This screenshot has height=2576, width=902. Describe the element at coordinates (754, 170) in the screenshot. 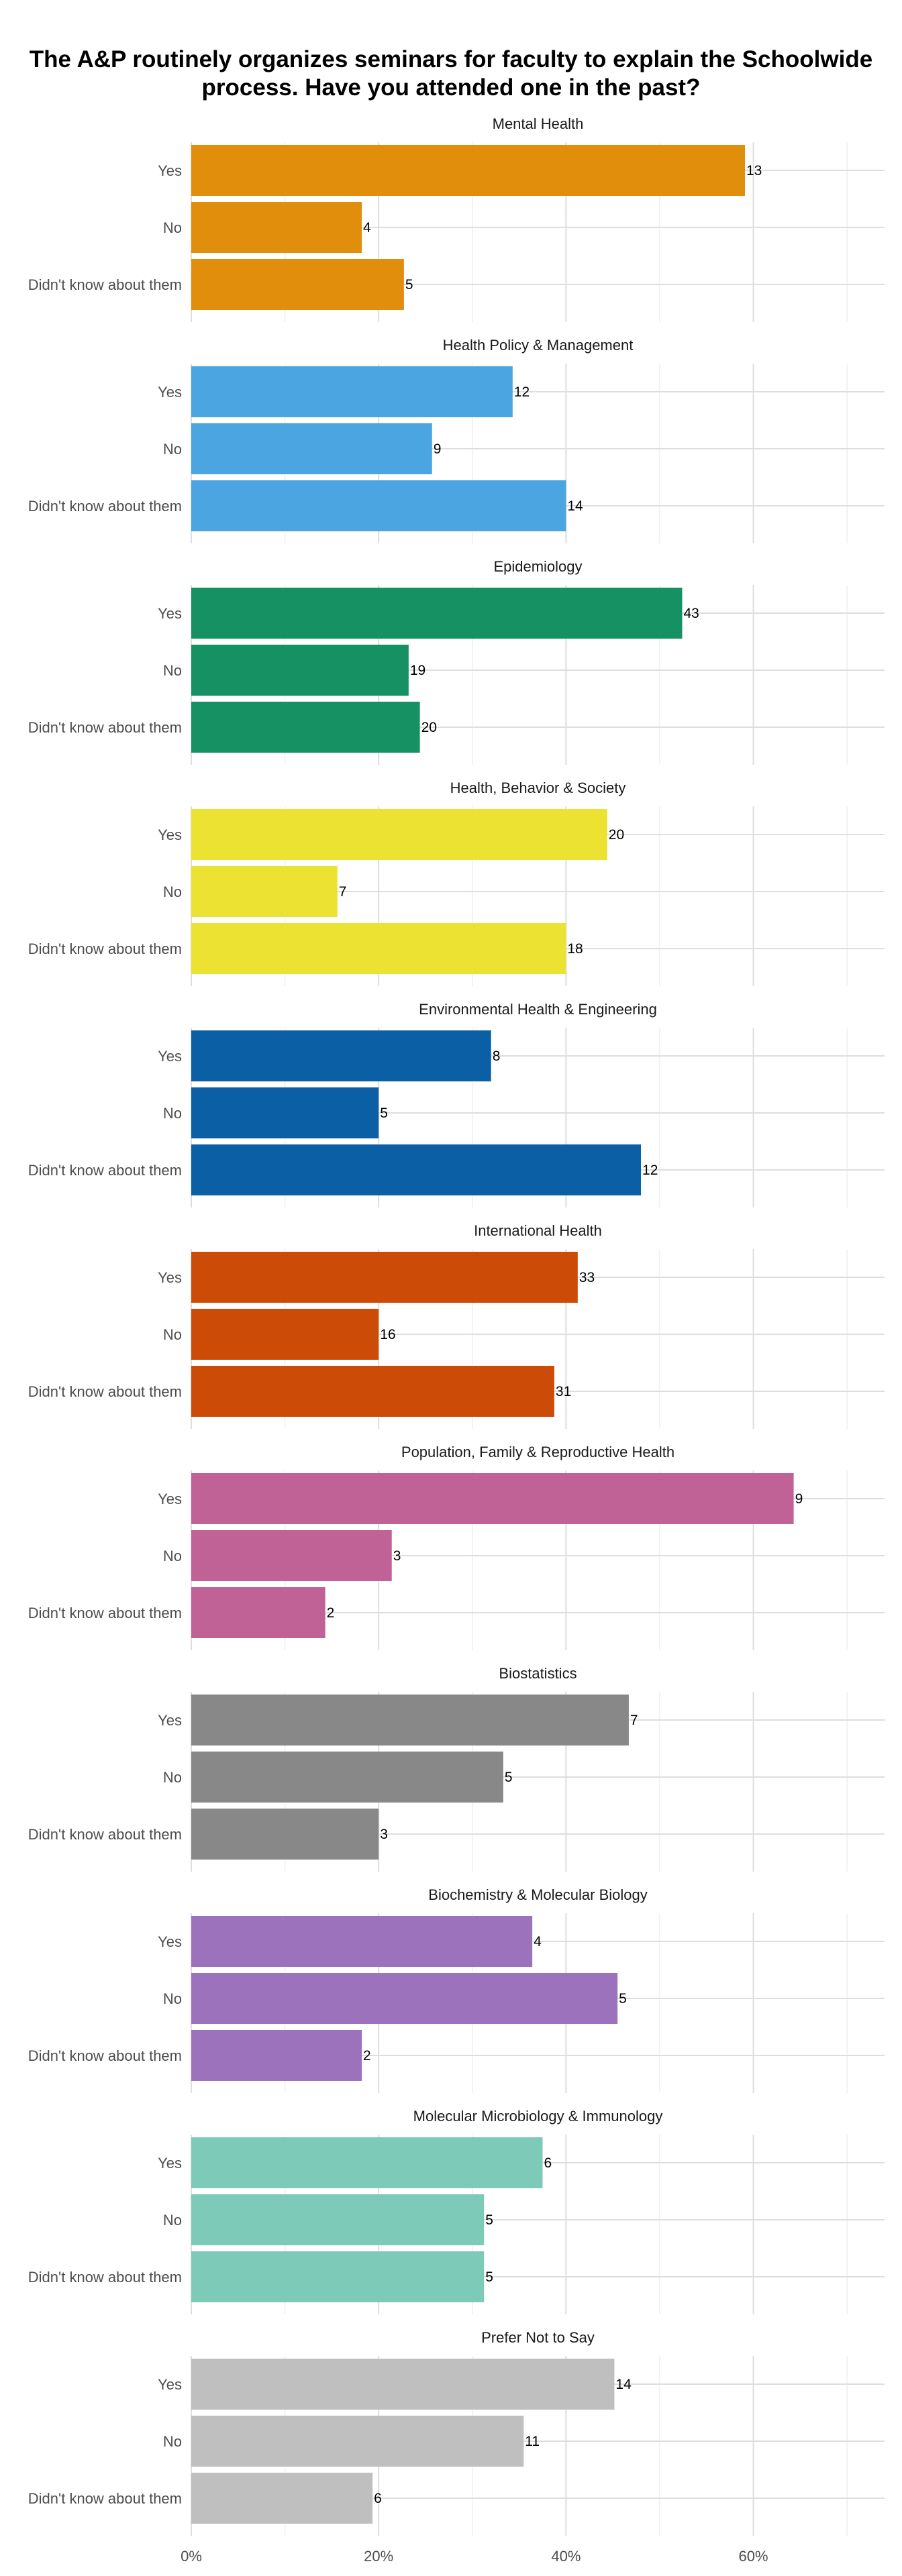

I see `bar-value-label: 13` at that location.